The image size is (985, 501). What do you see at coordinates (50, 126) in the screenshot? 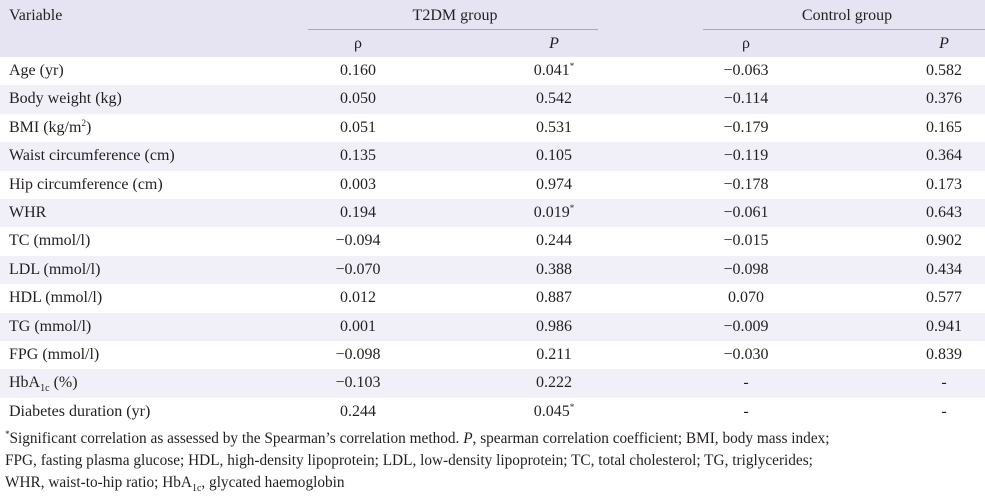
I see `row-variable: BMI (kg/m2)` at bounding box center [50, 126].